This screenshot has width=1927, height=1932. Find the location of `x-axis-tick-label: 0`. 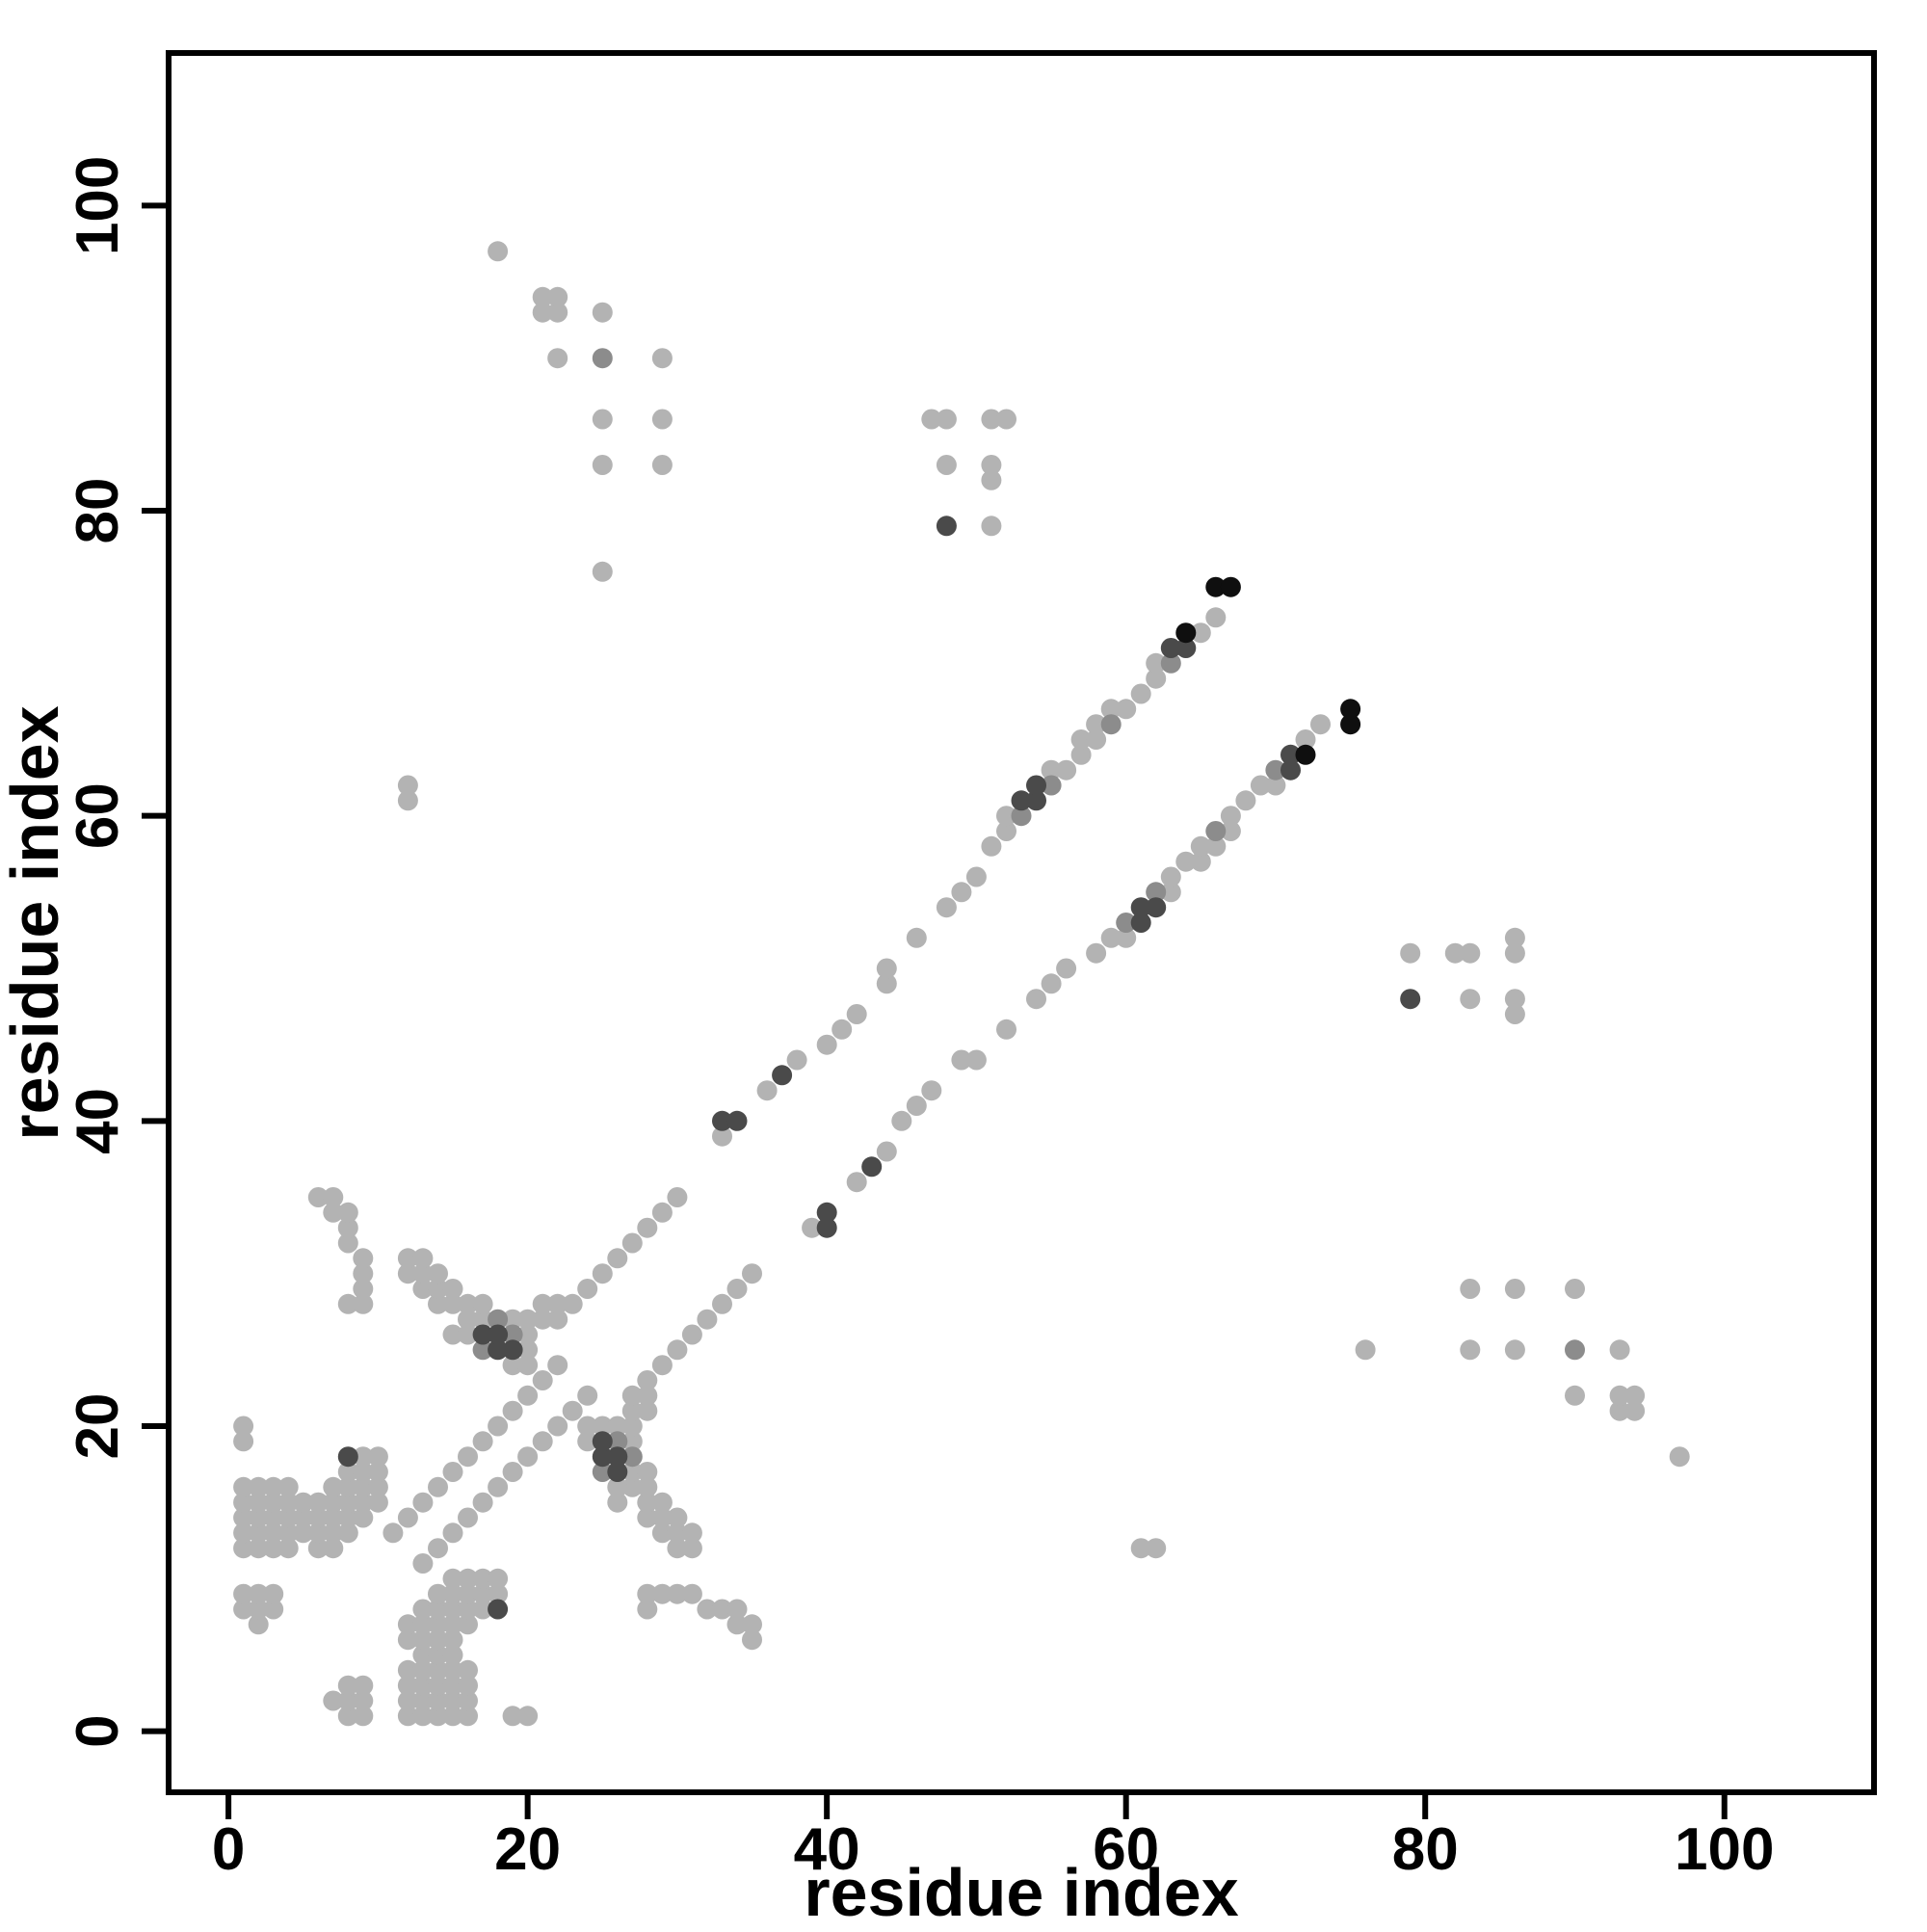

x-axis-tick-label: 0 is located at coordinates (228, 1849).